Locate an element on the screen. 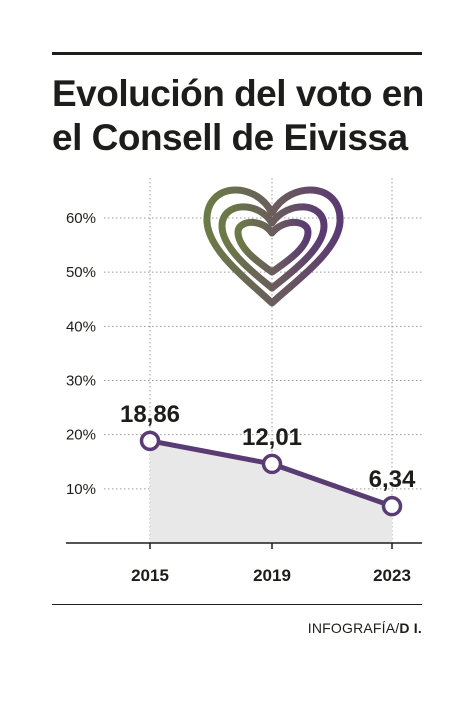 The width and height of the screenshot is (472, 709). title-line-2: el Consell de Eivissa is located at coordinates (230, 137).